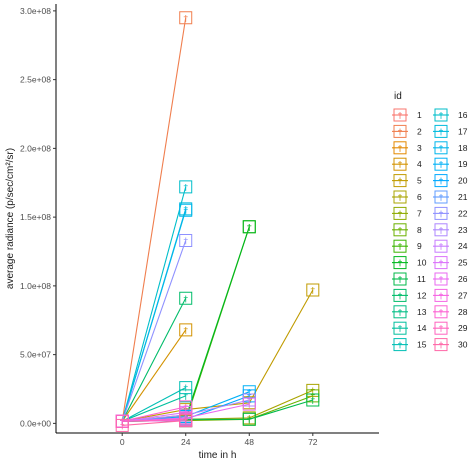  I want to click on legend-label: 4, so click(419, 164).